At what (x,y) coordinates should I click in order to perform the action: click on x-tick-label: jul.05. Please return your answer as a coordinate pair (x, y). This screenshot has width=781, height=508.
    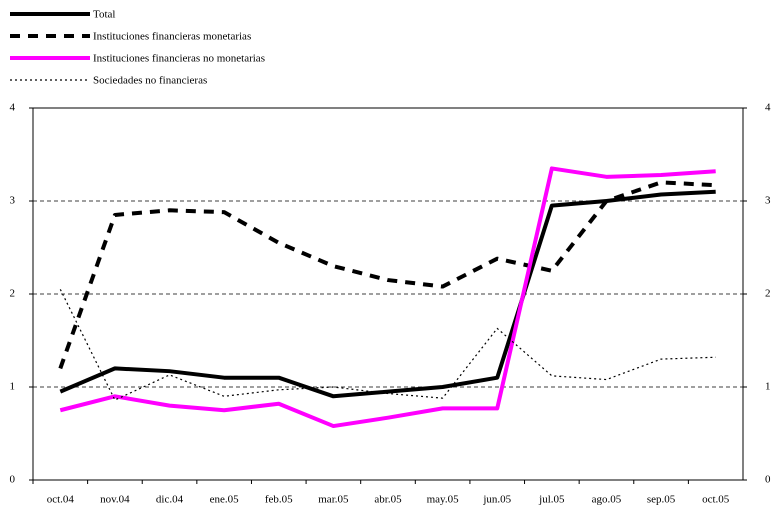
    Looking at the image, I should click on (551, 500).